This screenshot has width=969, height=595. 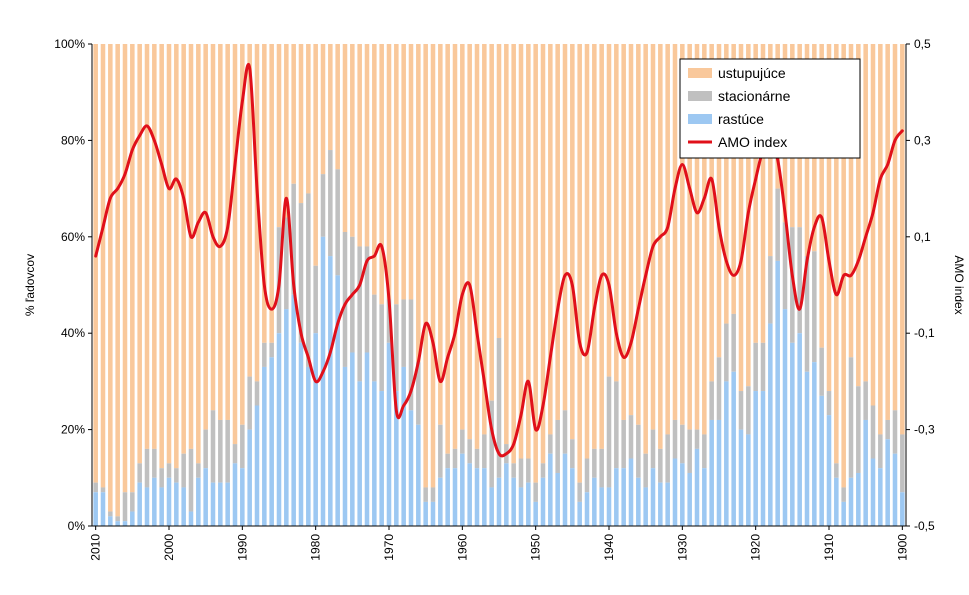 I want to click on bar-stationary-1974, so click(x=359, y=314).